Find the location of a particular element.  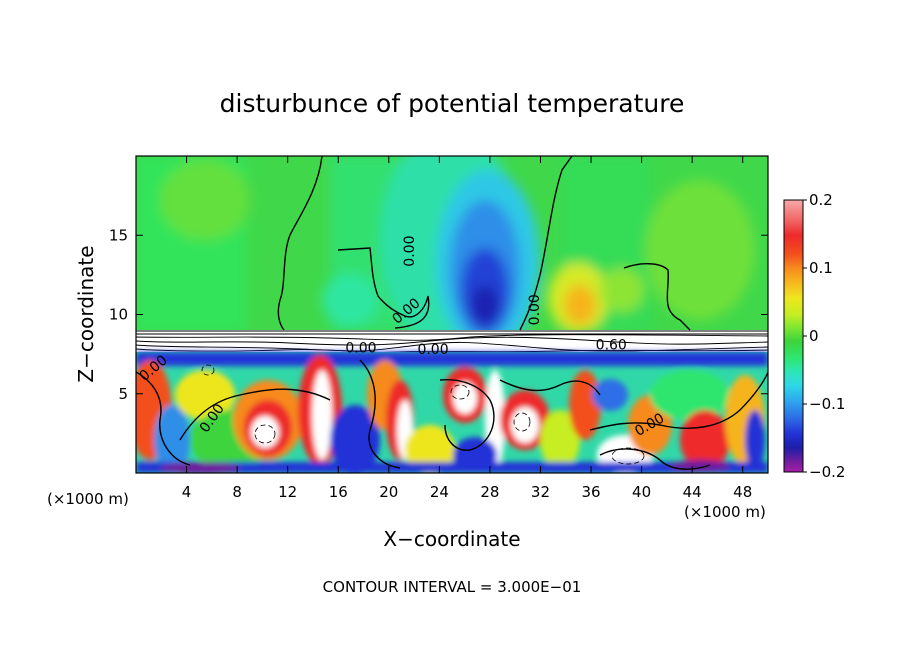

colorbar-tick-label: −0.1 is located at coordinates (827, 404).